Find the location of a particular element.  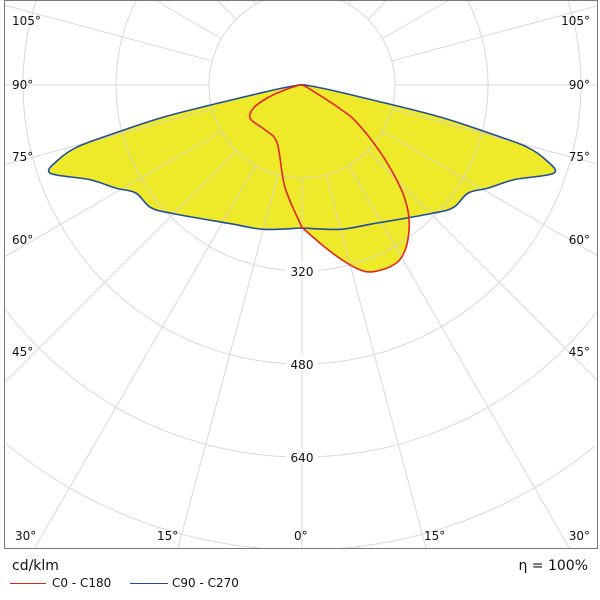

angle-label-right-105: 105° is located at coordinates (575, 21).